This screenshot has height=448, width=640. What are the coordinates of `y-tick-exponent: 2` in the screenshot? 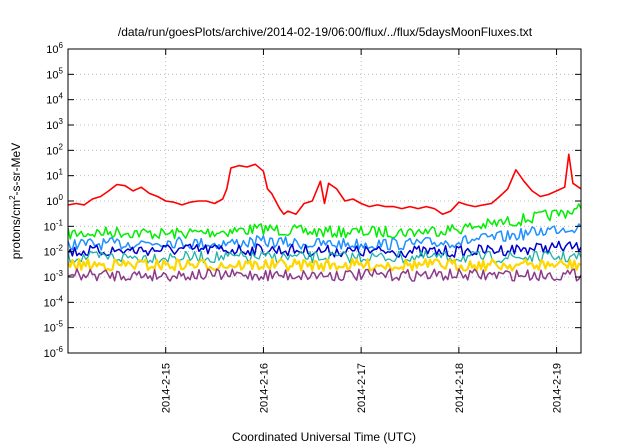 It's located at (61, 146).